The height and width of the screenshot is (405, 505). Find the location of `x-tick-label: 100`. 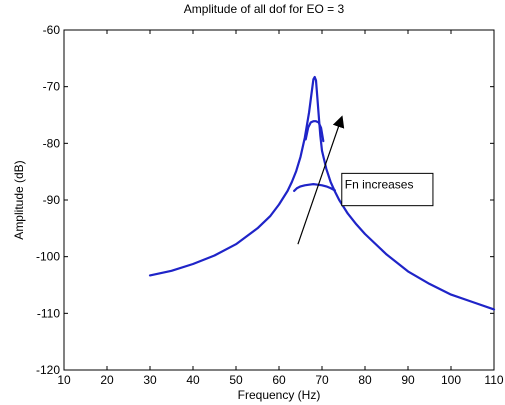

x-tick-label: 100 is located at coordinates (451, 380).